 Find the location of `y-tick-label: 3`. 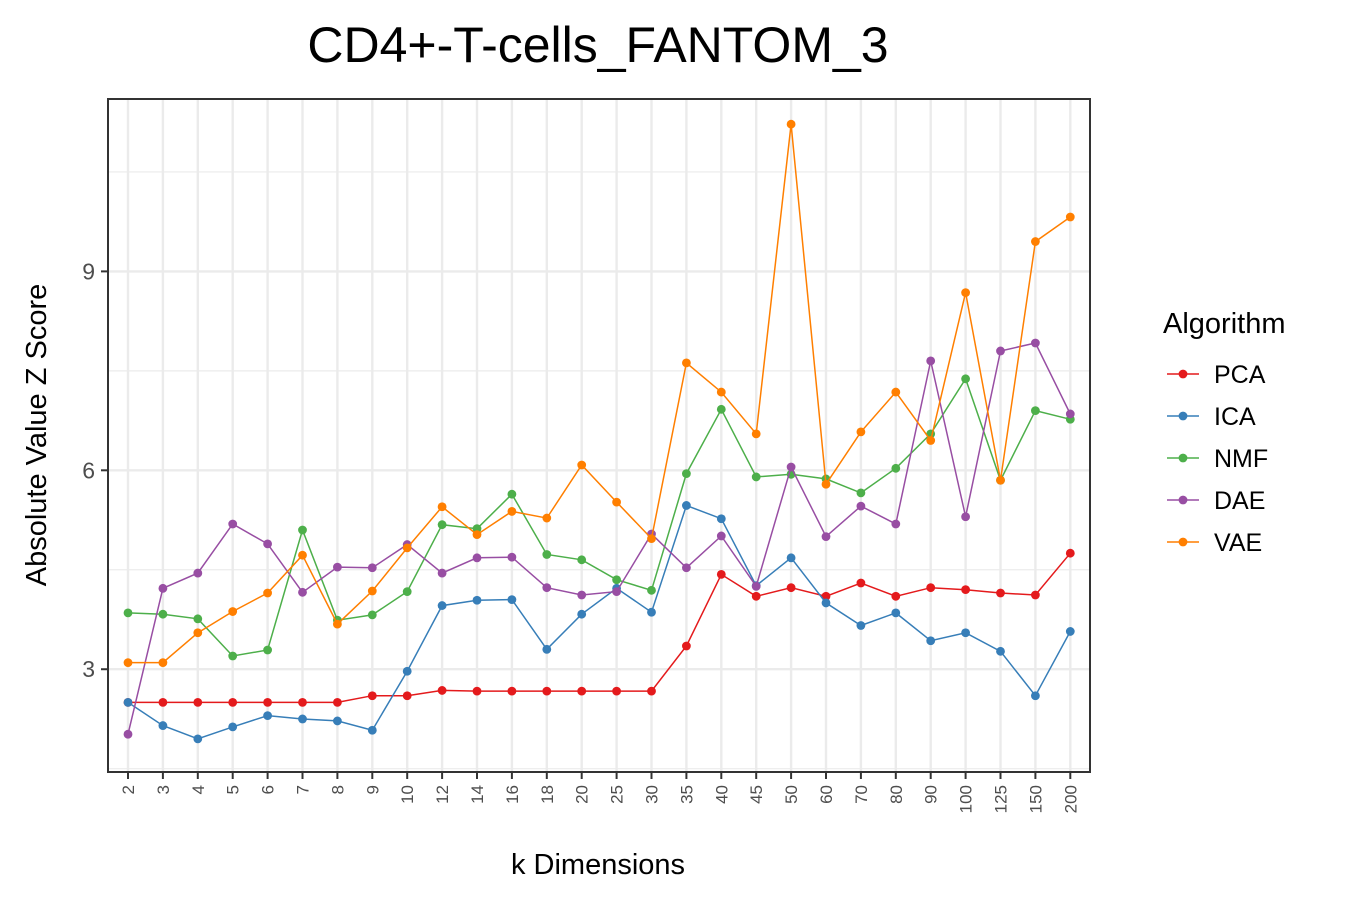

y-tick-label: 3 is located at coordinates (88, 669).